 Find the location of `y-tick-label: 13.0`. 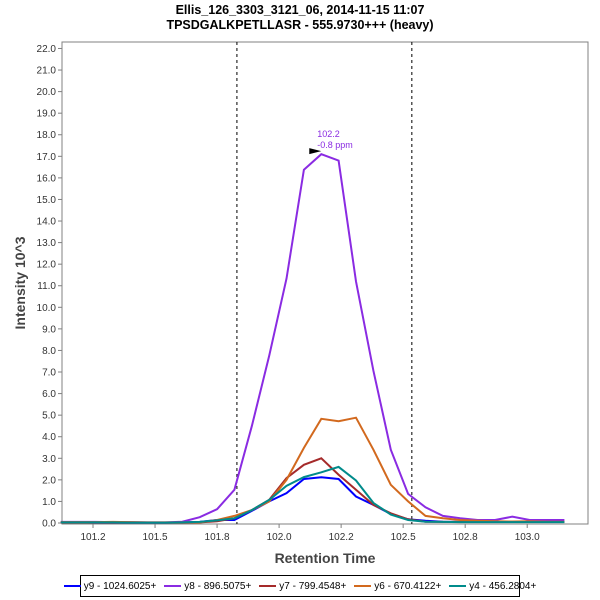

y-tick-label: 13.0 is located at coordinates (47, 243).